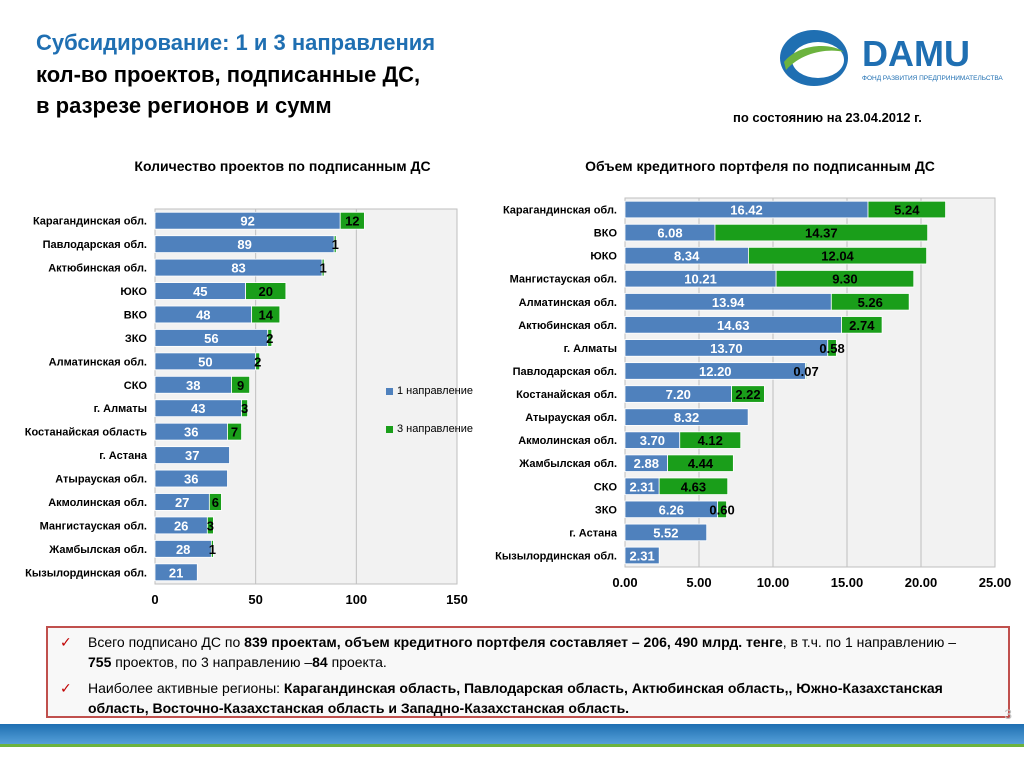 Image resolution: width=1024 pixels, height=768 pixels. I want to click on data-label: 4.44, so click(701, 463).